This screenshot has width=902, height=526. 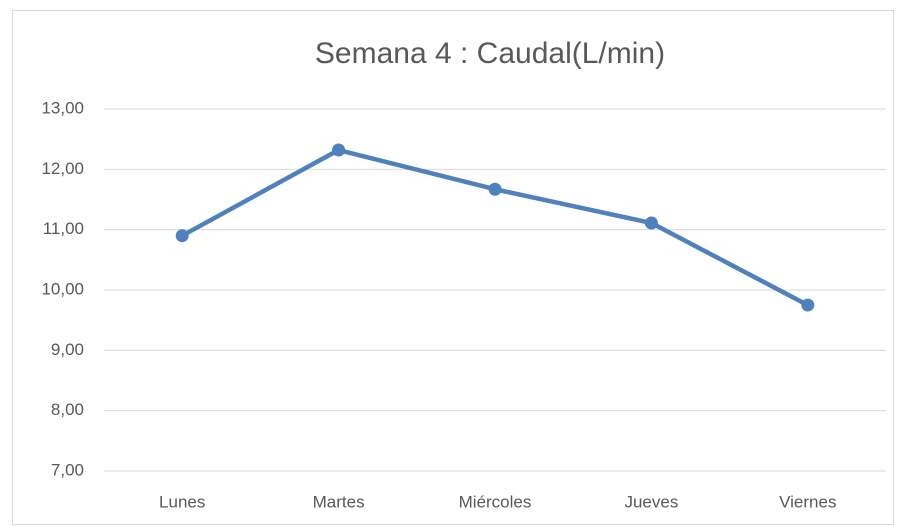 What do you see at coordinates (67, 349) in the screenshot?
I see `y-tick-label: 9,00` at bounding box center [67, 349].